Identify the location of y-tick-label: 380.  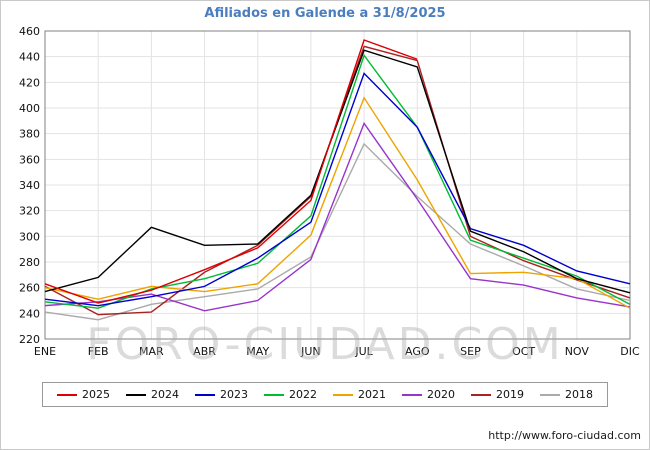
(29, 134).